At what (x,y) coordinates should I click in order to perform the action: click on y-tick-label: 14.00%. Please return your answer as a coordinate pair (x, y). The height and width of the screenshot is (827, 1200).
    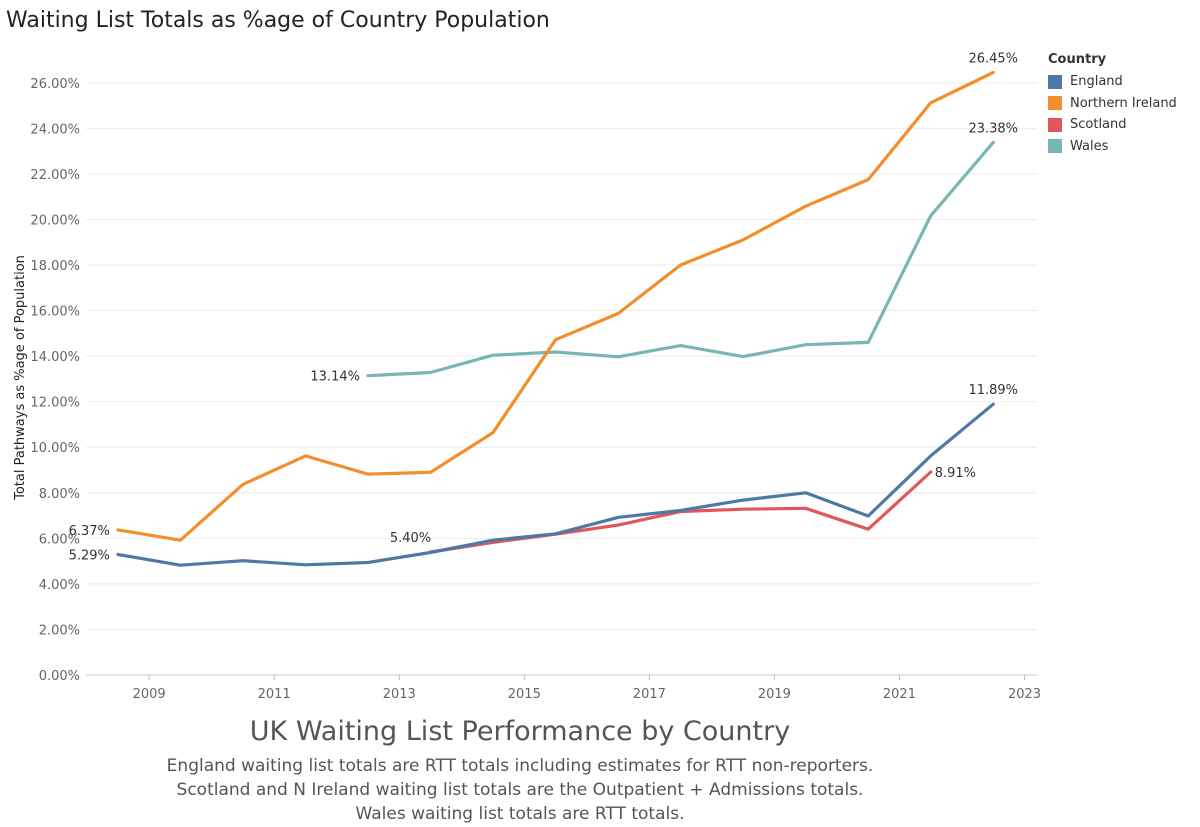
    Looking at the image, I should click on (55, 357).